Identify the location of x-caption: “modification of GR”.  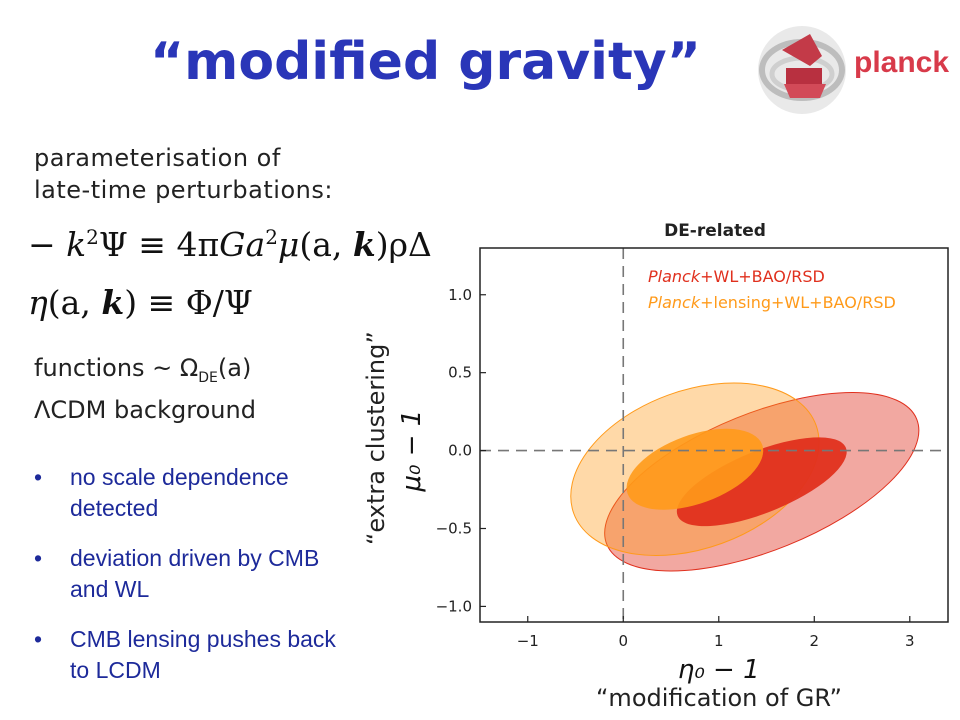
(719, 698).